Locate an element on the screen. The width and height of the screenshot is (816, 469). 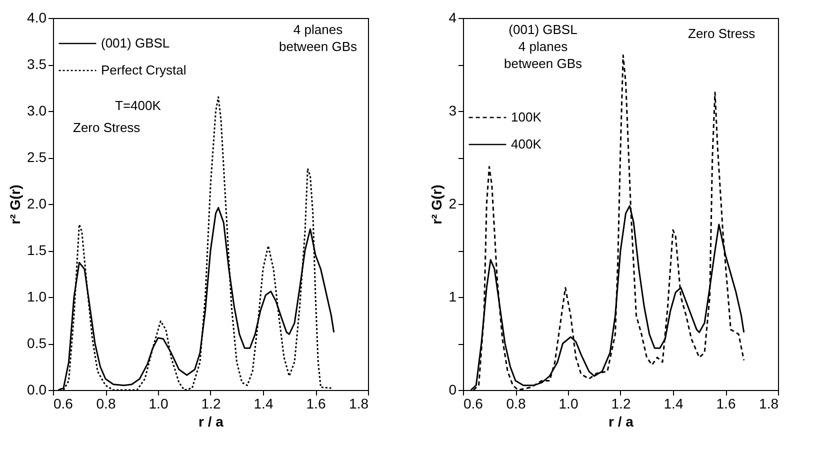
y-tick-label: 2 is located at coordinates (452, 204).